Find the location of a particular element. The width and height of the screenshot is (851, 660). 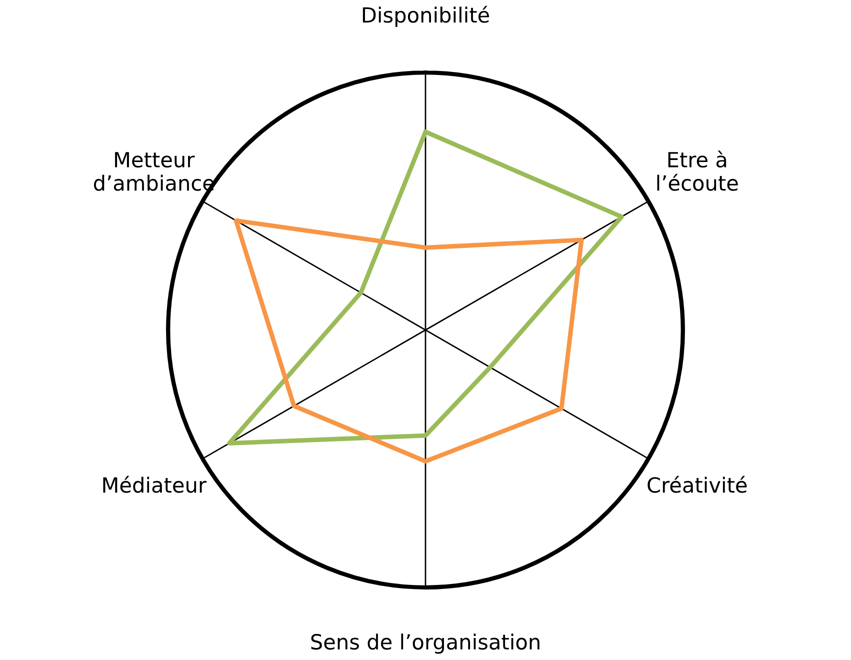

spoke-label: Médiateur is located at coordinates (155, 484).